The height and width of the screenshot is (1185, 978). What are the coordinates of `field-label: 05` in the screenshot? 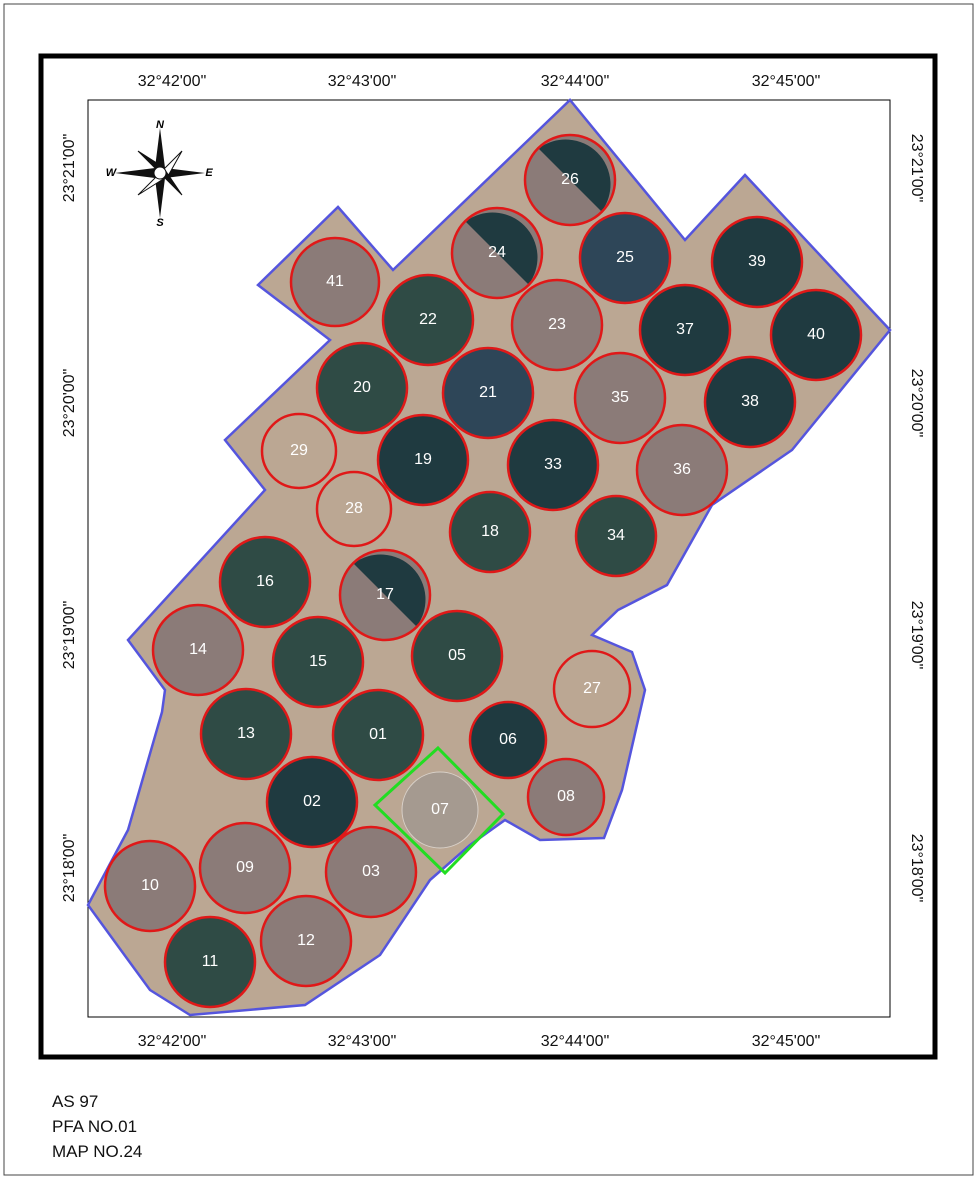 It's located at (457, 655).